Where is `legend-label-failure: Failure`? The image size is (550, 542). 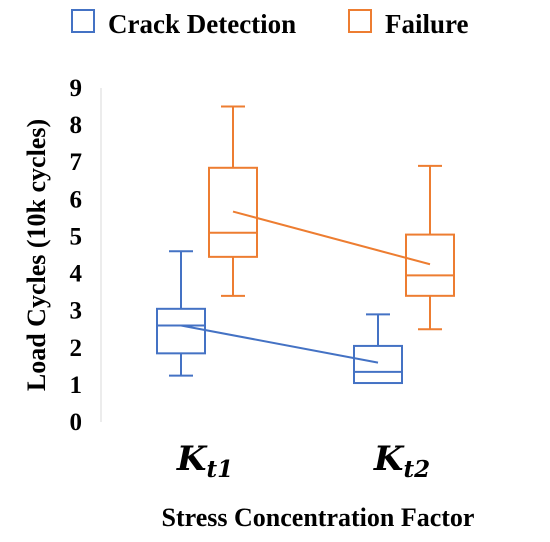 legend-label-failure: Failure is located at coordinates (427, 24).